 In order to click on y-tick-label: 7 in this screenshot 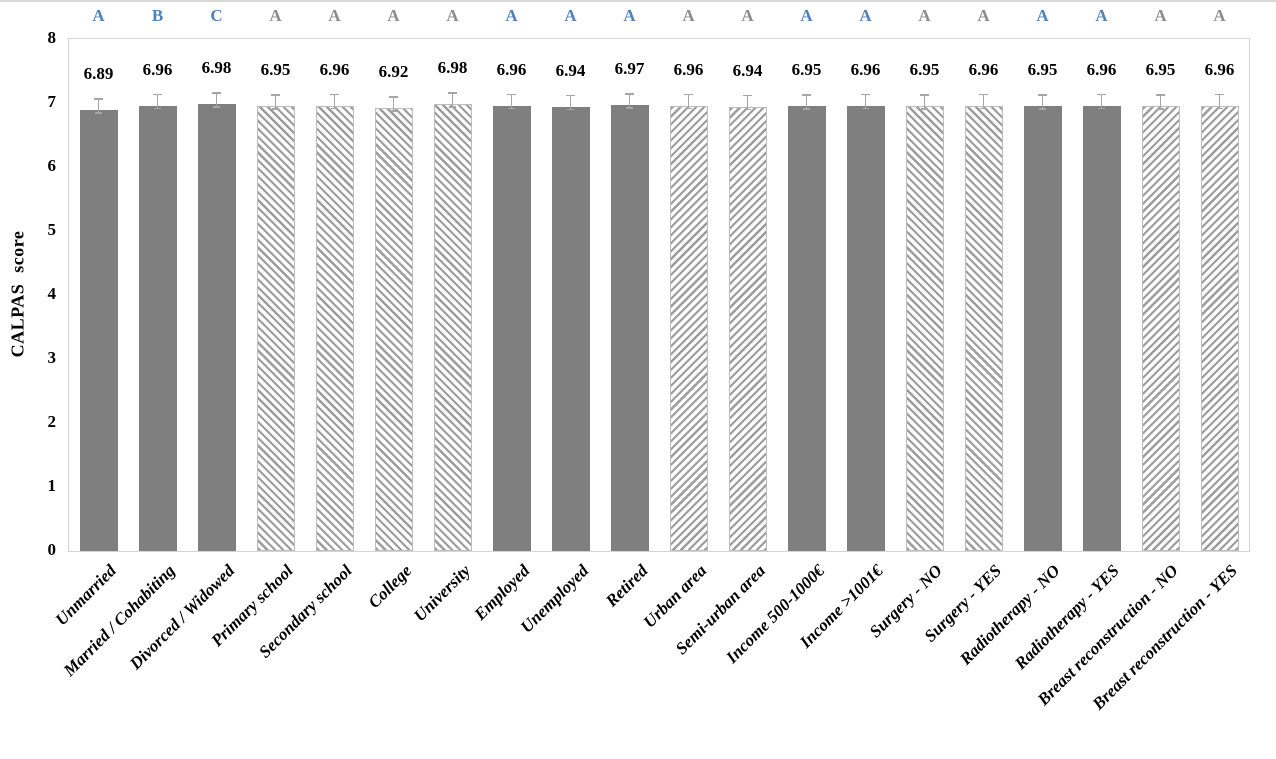, I will do `click(52, 101)`.